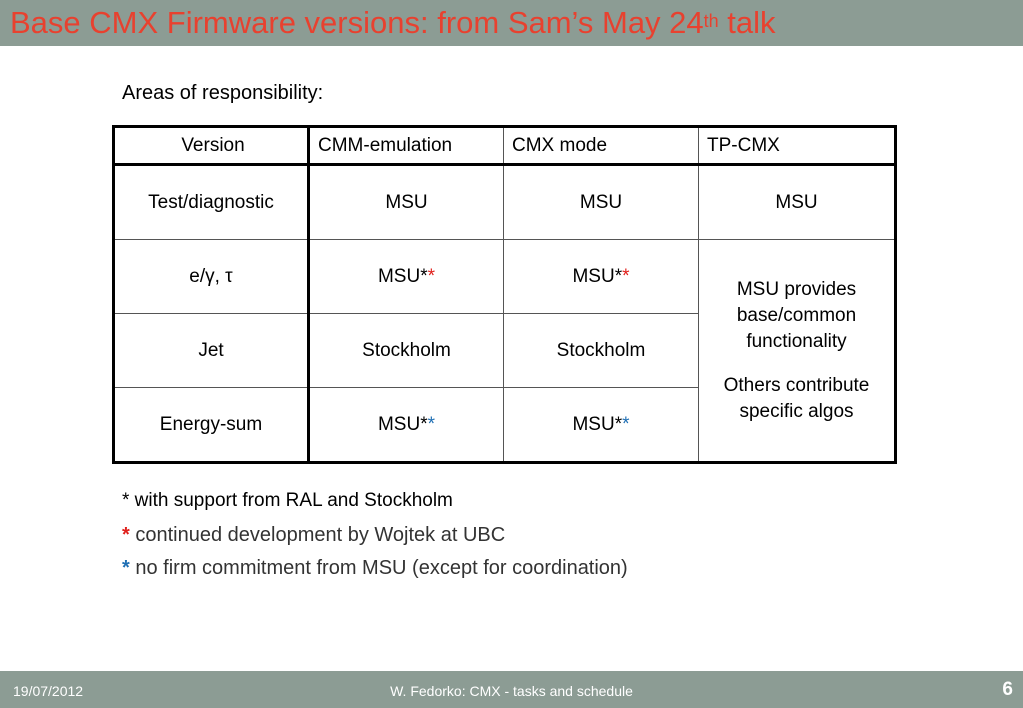  I want to click on merged-gap, so click(796, 364).